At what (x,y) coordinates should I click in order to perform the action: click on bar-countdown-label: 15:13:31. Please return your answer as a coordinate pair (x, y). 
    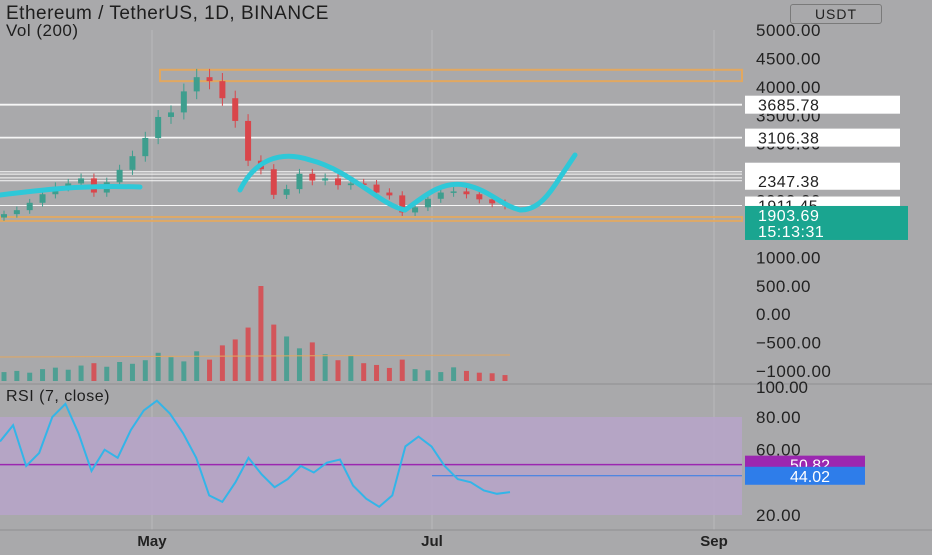
    Looking at the image, I should click on (791, 232).